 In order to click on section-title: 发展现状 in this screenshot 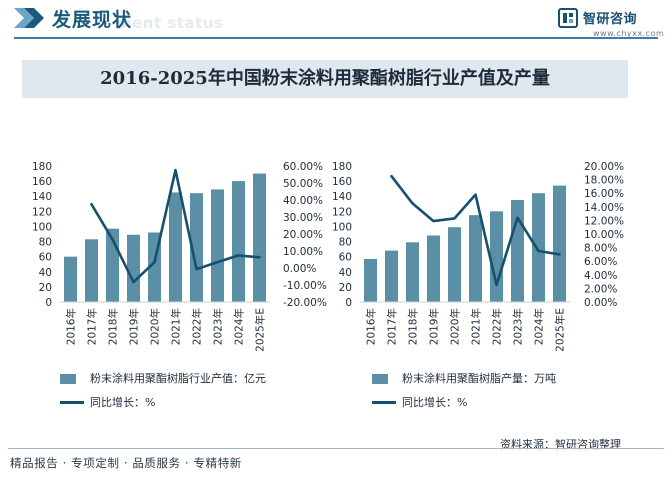, I will do `click(92, 20)`.